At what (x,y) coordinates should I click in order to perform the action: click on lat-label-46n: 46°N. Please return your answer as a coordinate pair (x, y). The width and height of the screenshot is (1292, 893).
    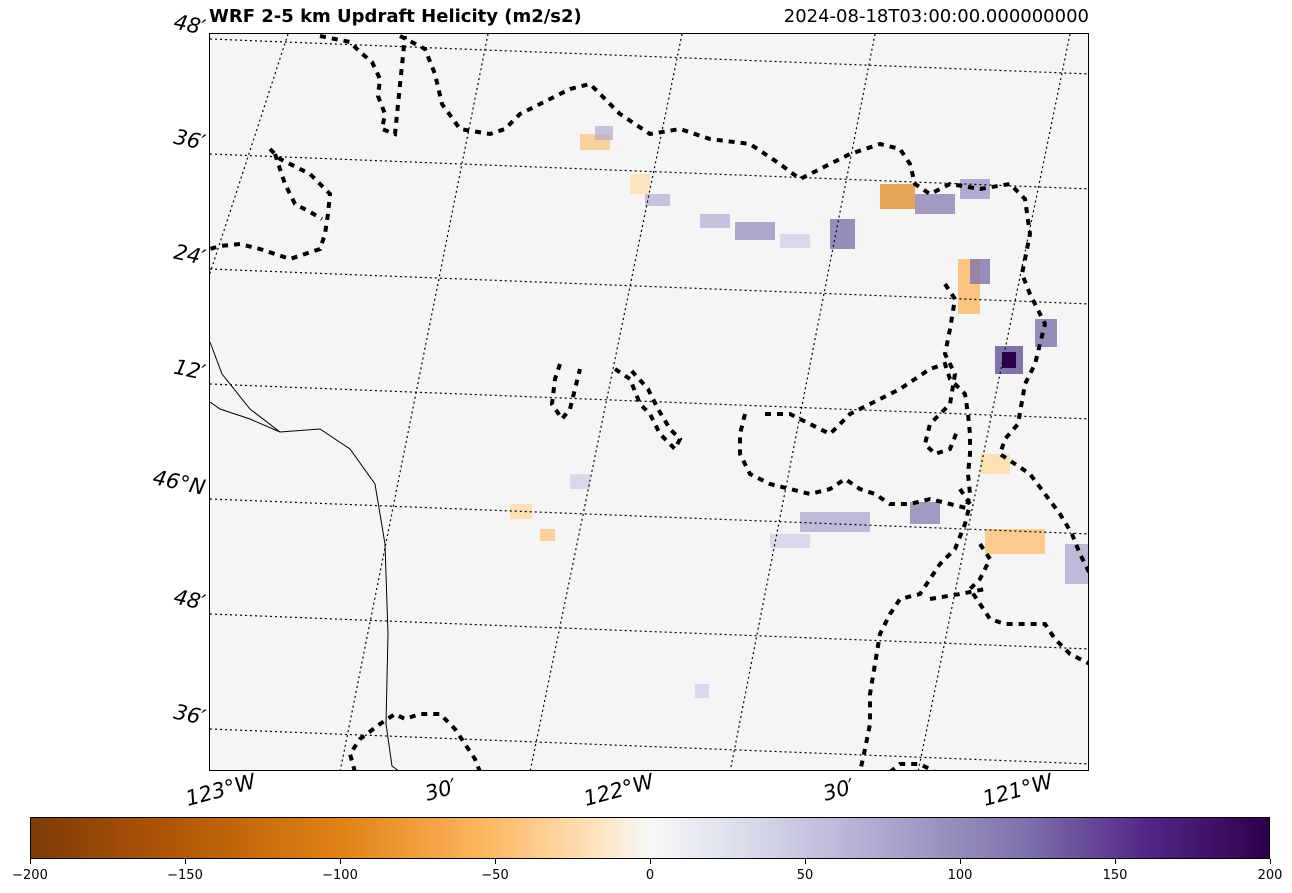
    Looking at the image, I should click on (179, 482).